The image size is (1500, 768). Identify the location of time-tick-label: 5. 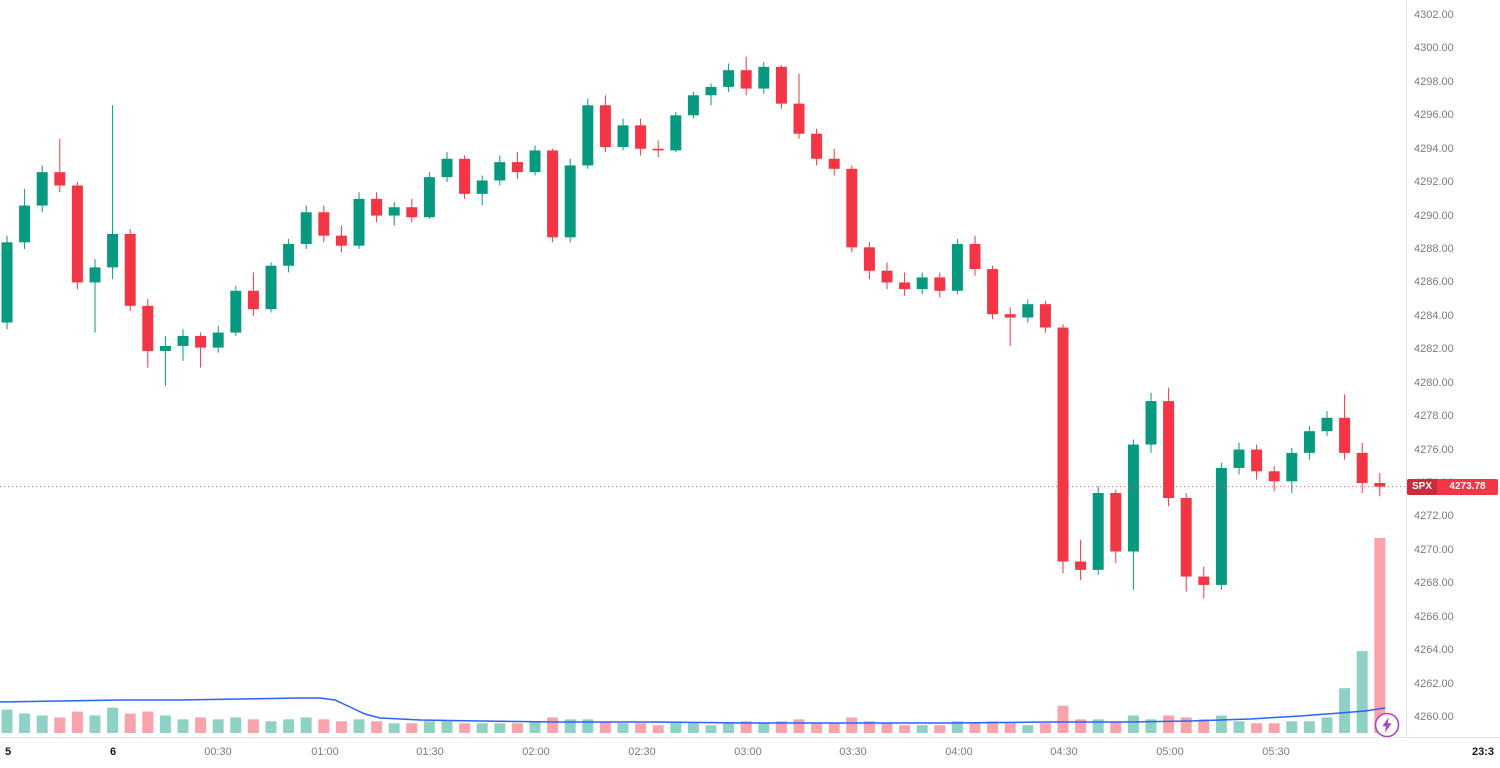
(8, 752).